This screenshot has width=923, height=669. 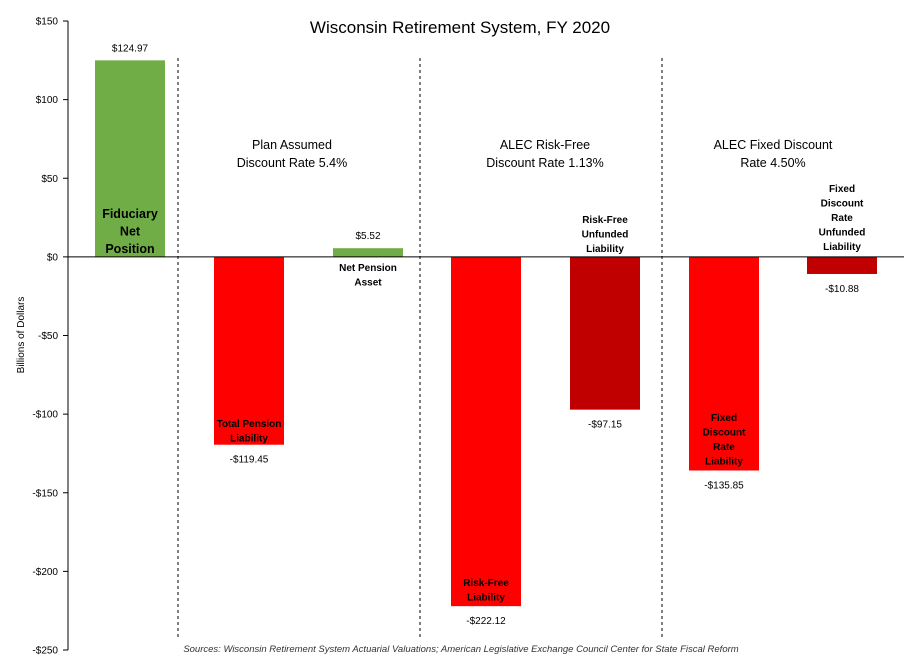 I want to click on y-tick-label: $150, so click(x=47, y=22).